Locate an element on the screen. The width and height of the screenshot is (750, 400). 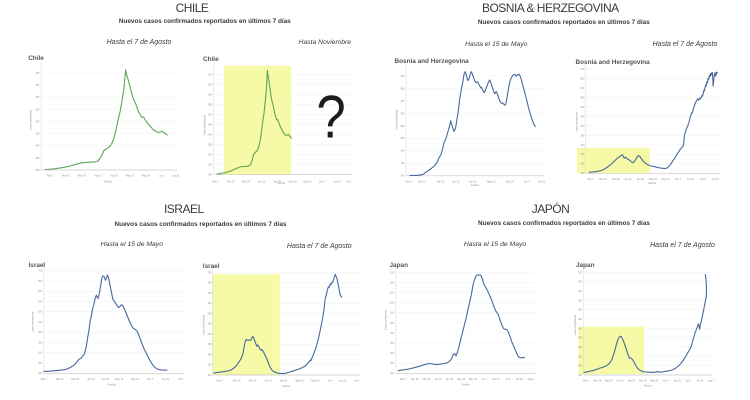
svg-text: Japan is located at coordinates (585, 265).